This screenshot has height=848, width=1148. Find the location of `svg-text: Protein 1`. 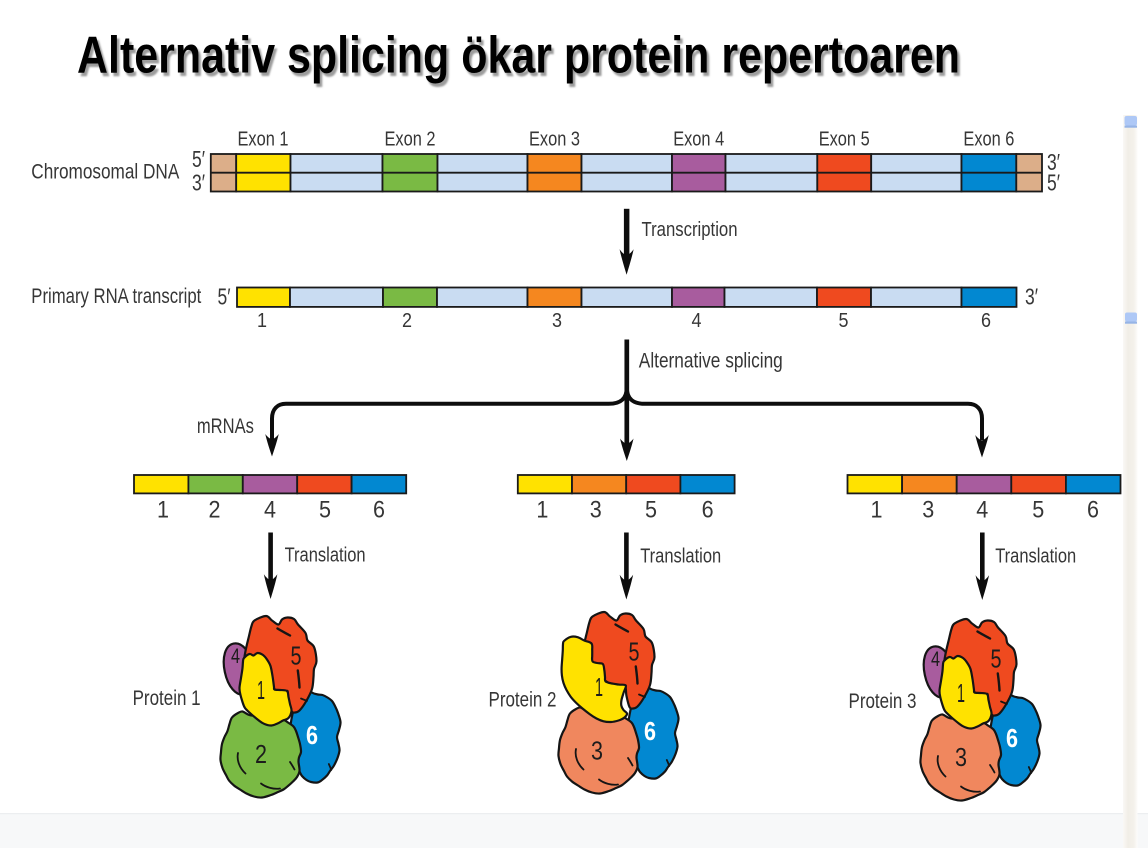

svg-text: Protein 1 is located at coordinates (167, 698).